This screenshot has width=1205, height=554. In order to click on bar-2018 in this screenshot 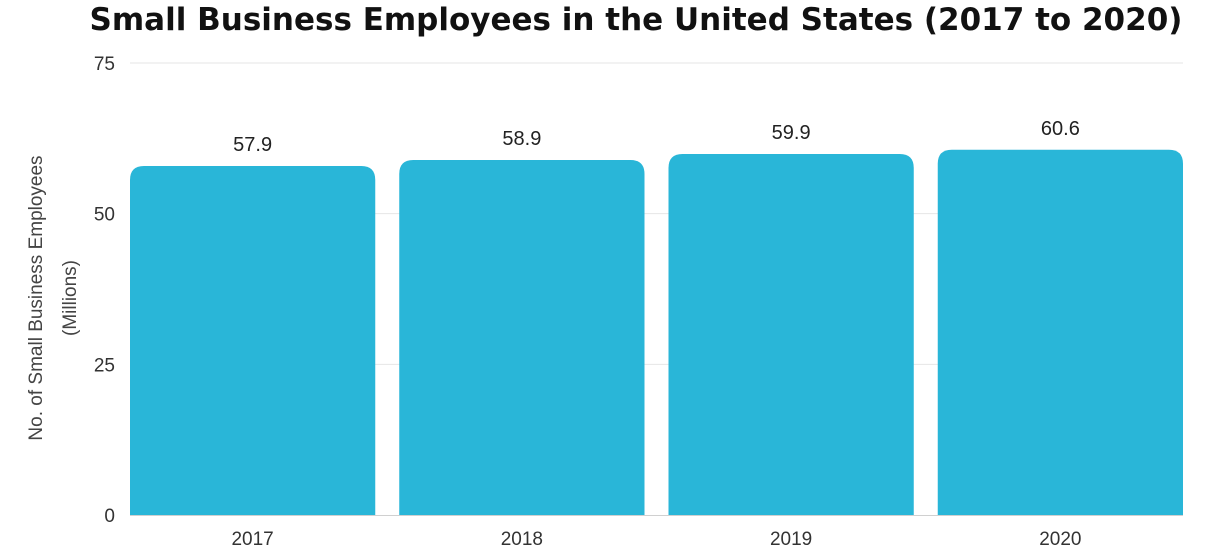, I will do `click(522, 337)`.